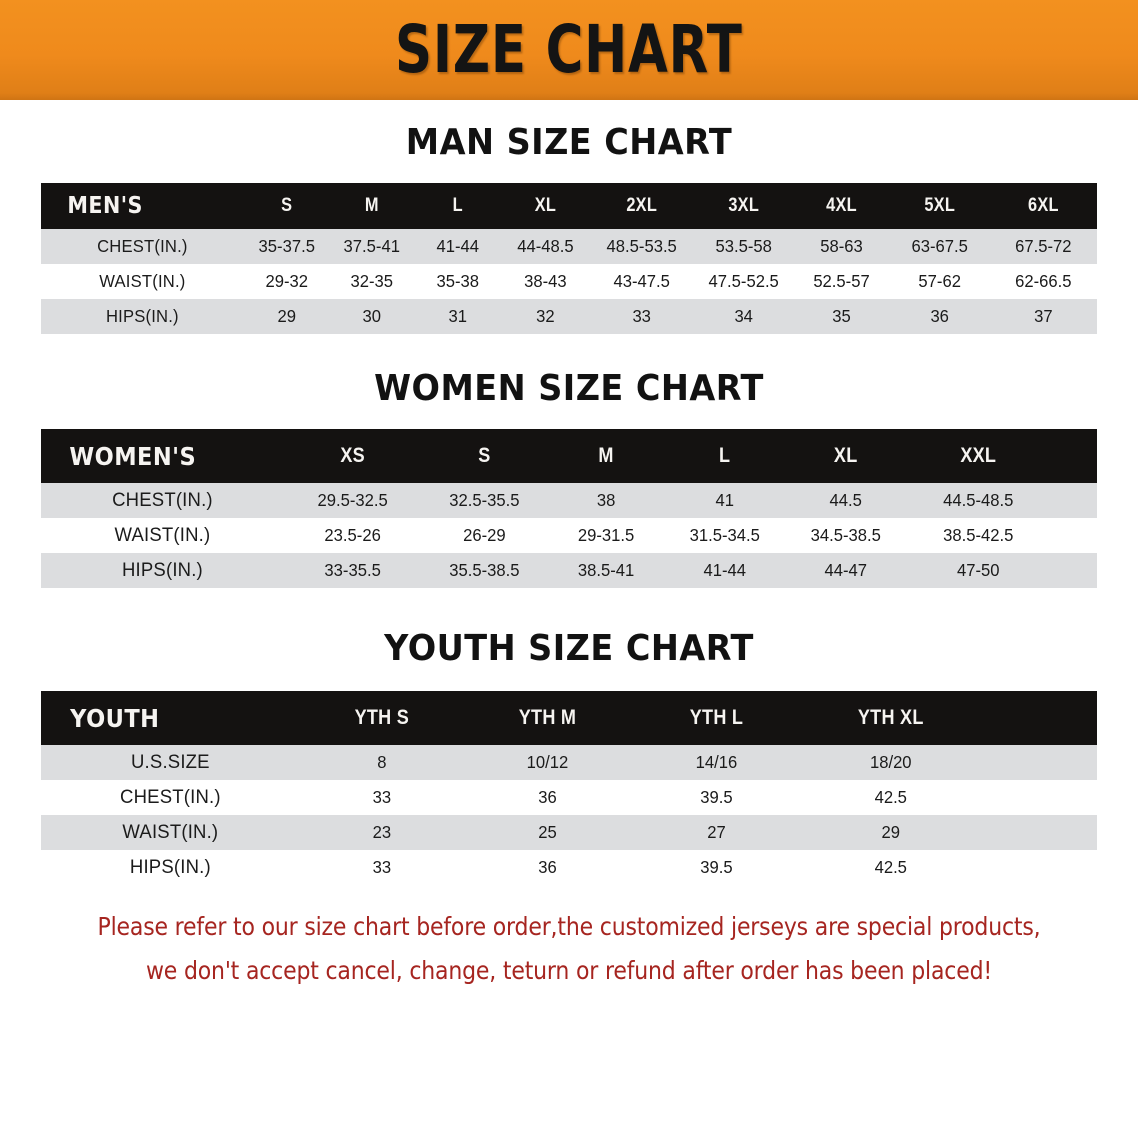  What do you see at coordinates (717, 832) in the screenshot?
I see `table-cell: 27` at bounding box center [717, 832].